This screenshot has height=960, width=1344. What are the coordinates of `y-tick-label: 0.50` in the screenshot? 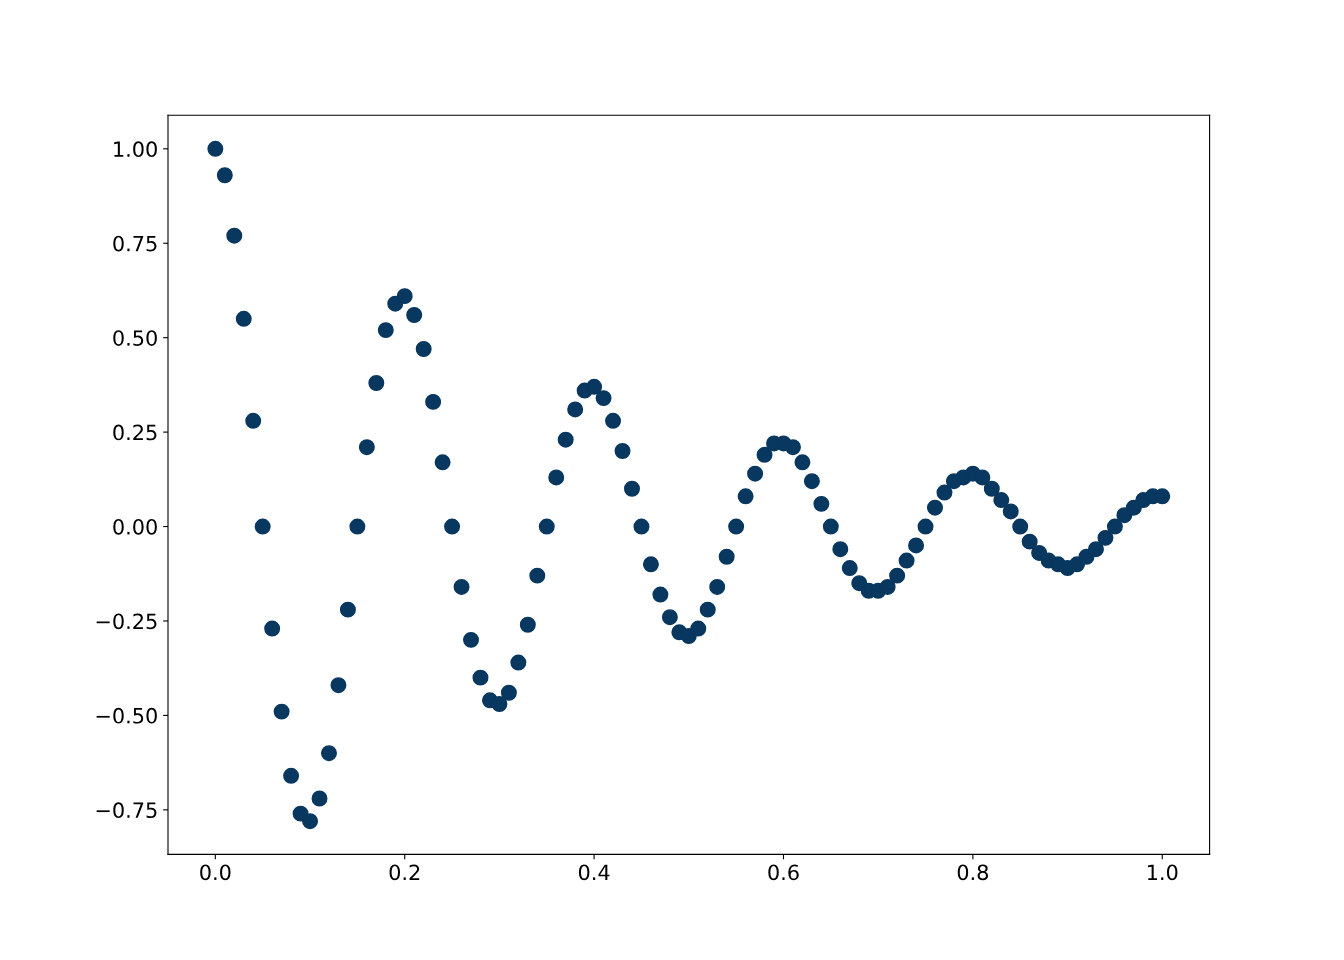 It's located at (135, 338).